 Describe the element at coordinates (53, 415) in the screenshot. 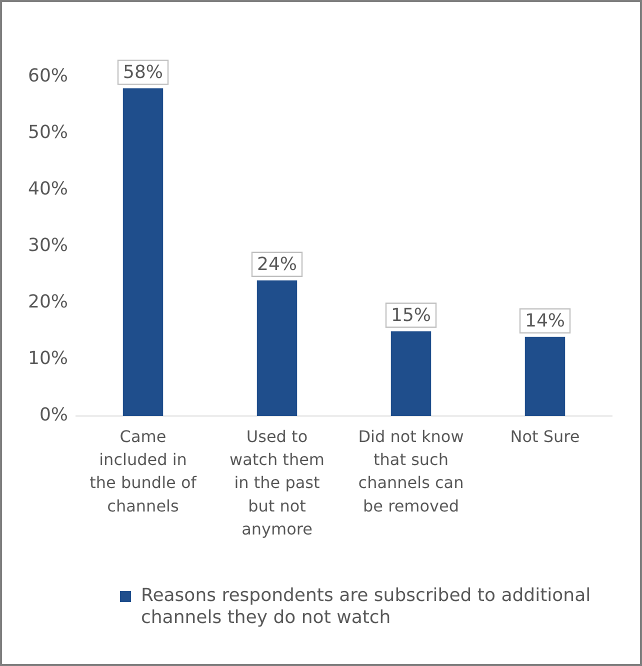

I see `y-tick-label: 0%` at that location.